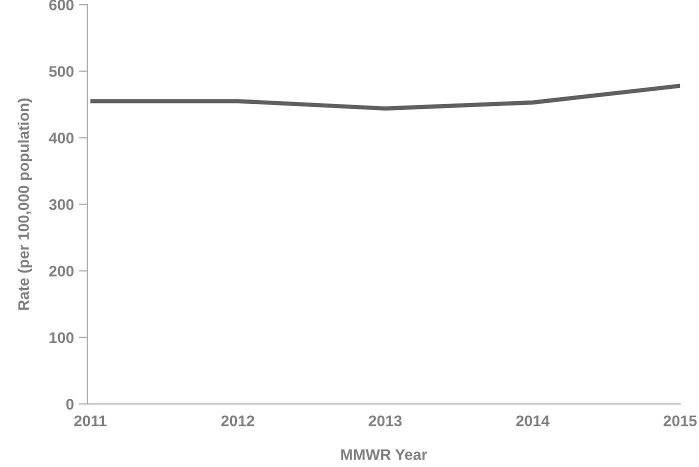 The height and width of the screenshot is (467, 699). What do you see at coordinates (62, 338) in the screenshot?
I see `y-tick-label: 100` at bounding box center [62, 338].